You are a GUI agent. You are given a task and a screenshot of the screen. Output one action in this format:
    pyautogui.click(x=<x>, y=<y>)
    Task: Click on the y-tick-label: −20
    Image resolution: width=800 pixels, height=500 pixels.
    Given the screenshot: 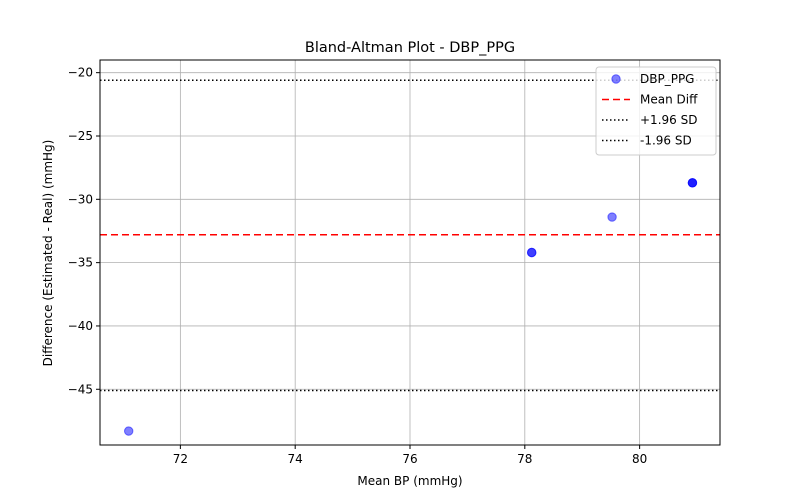 What is the action you would take?
    pyautogui.click(x=80, y=73)
    